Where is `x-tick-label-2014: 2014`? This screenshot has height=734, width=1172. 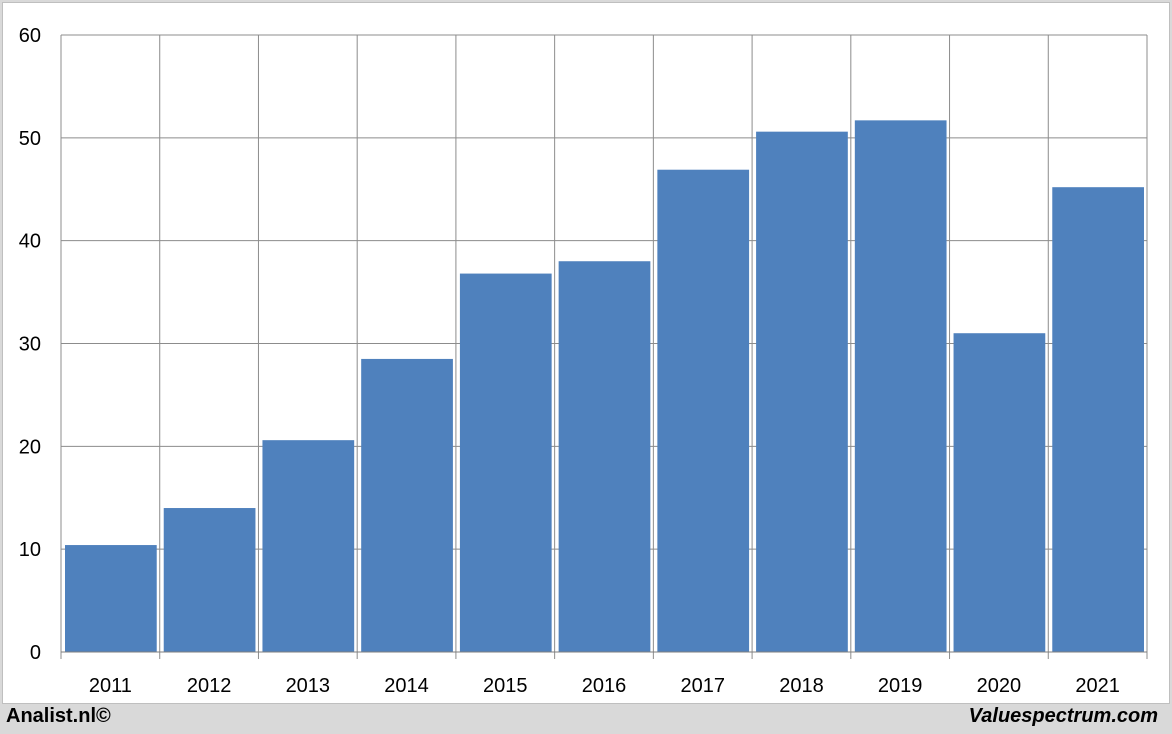
x-tick-label-2014: 2014 is located at coordinates (406, 686).